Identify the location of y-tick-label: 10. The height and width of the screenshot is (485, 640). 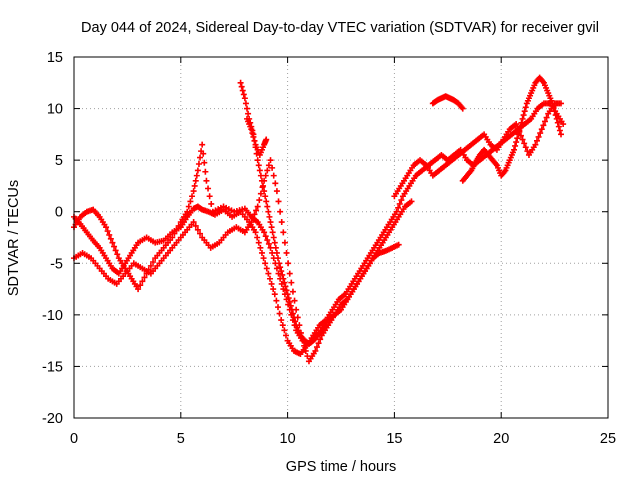
(55, 110).